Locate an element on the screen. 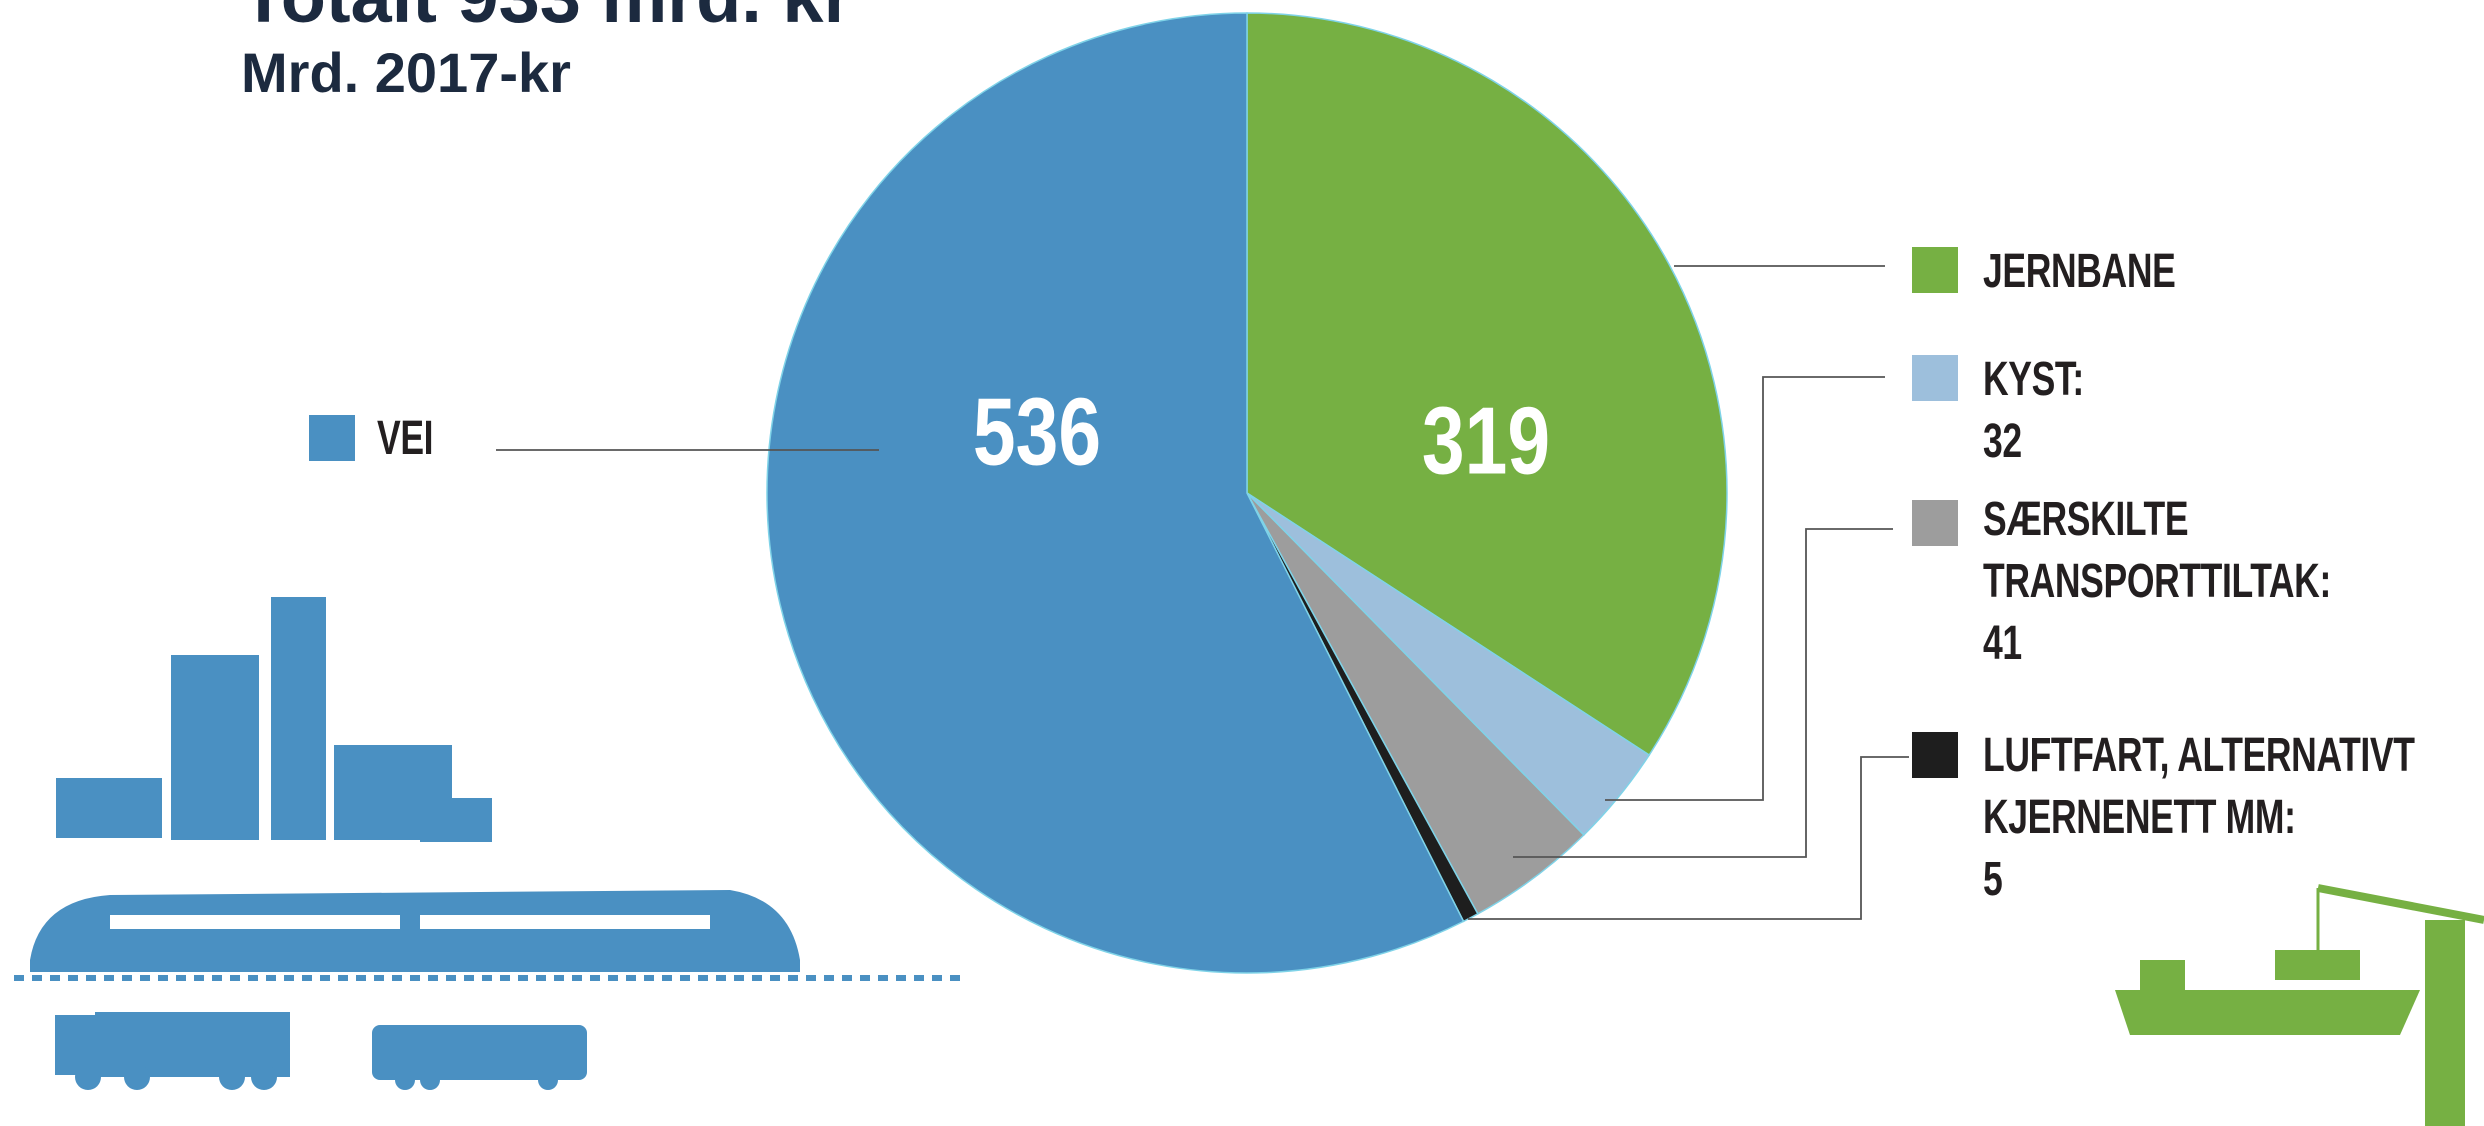  chart-title: Totalt 933 mrd. kr is located at coordinates (546, 19).